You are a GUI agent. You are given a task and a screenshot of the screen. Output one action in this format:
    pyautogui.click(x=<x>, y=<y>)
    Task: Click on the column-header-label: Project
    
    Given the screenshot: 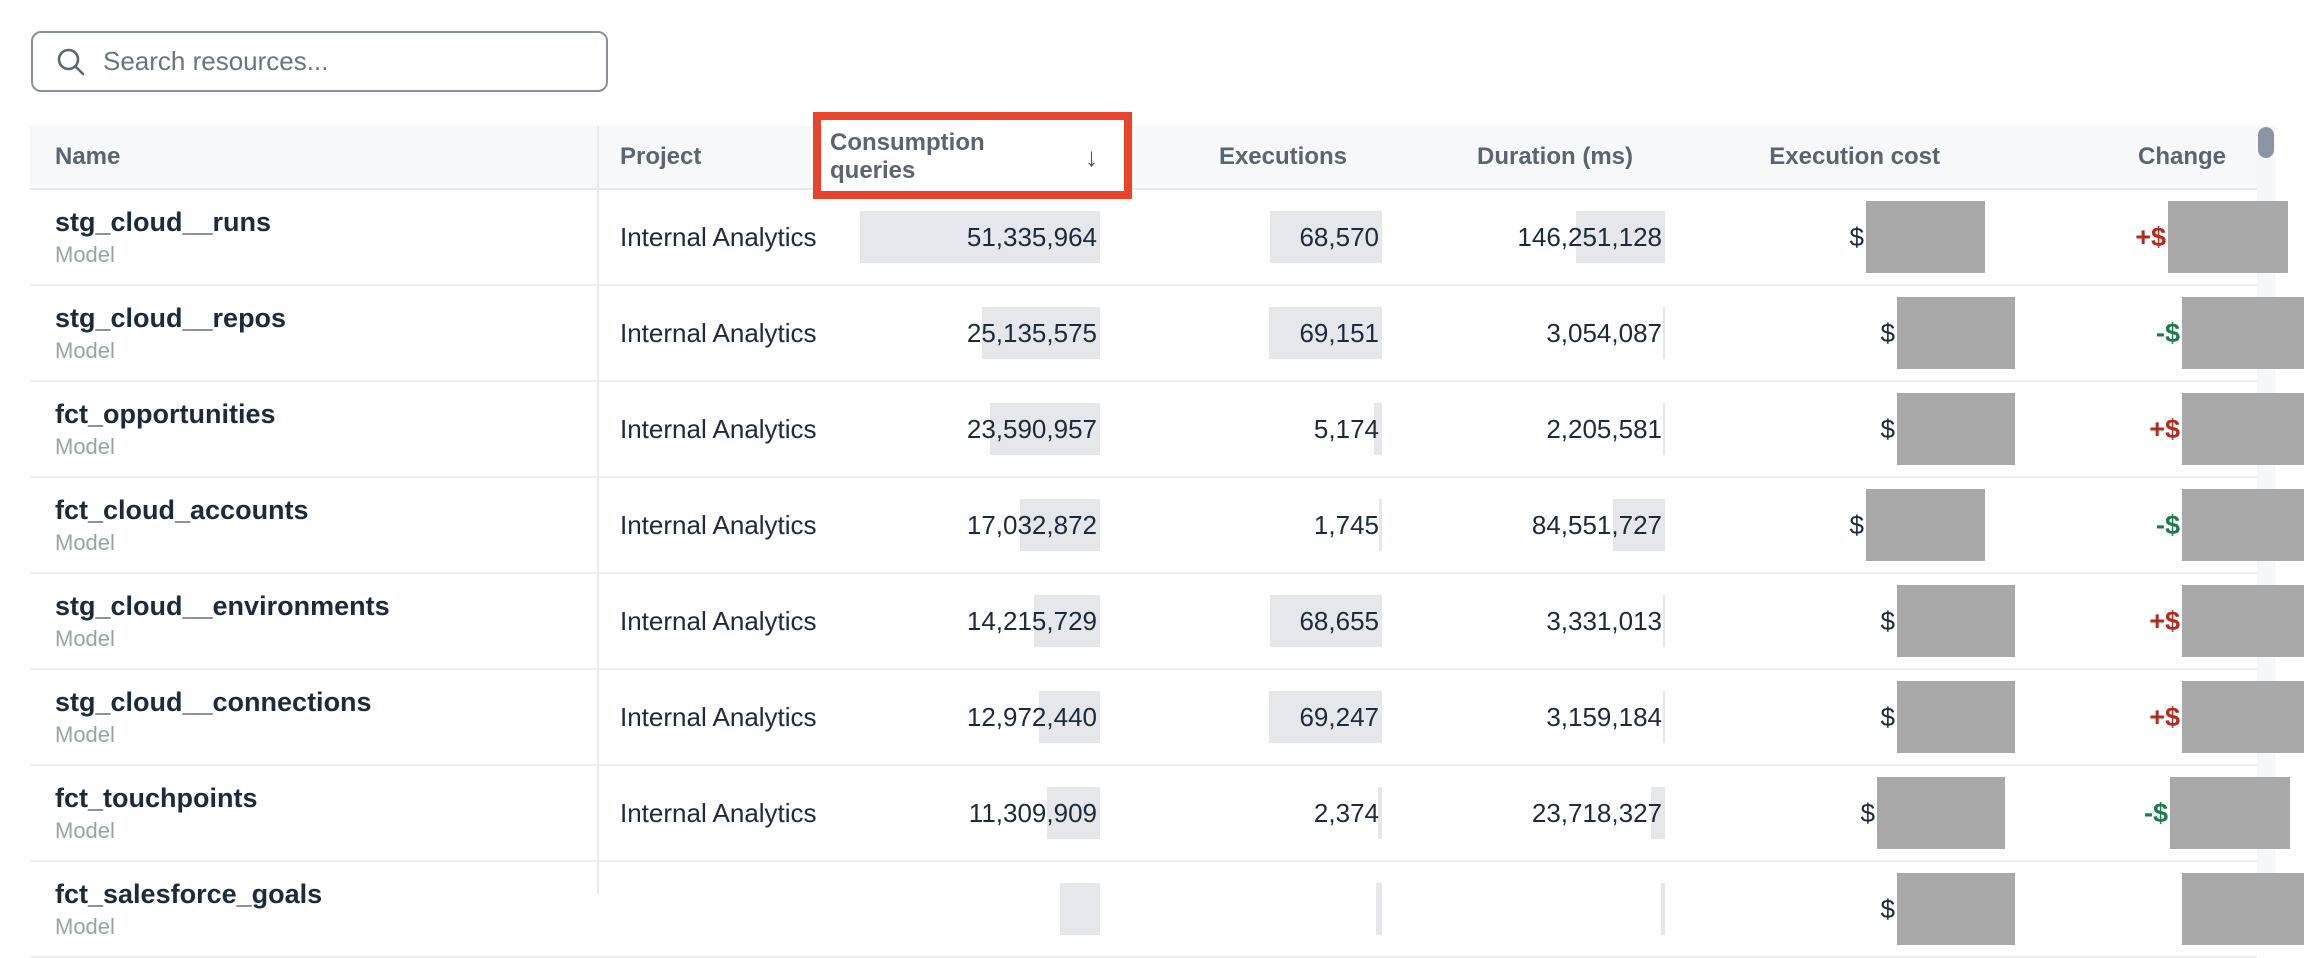 What is the action you would take?
    pyautogui.click(x=661, y=156)
    